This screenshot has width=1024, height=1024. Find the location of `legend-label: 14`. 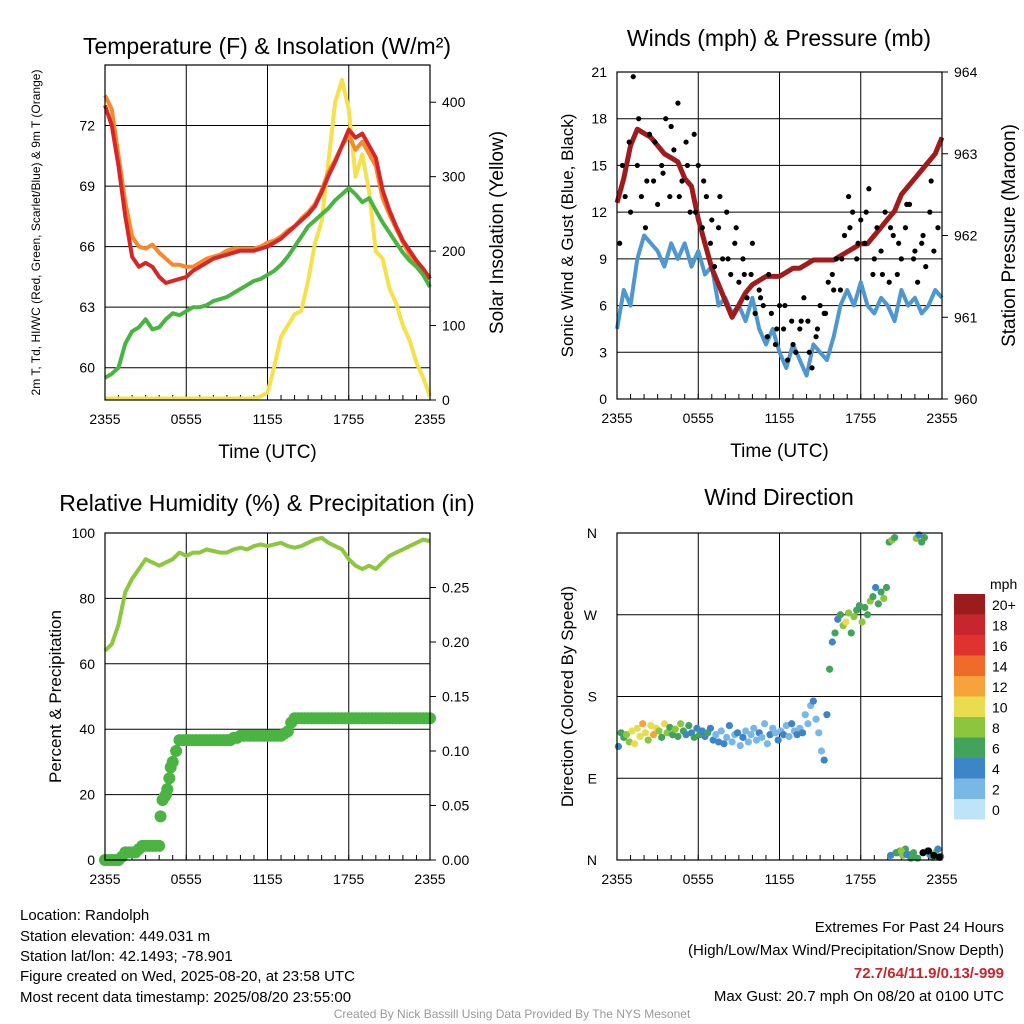

legend-label: 14 is located at coordinates (1000, 667).